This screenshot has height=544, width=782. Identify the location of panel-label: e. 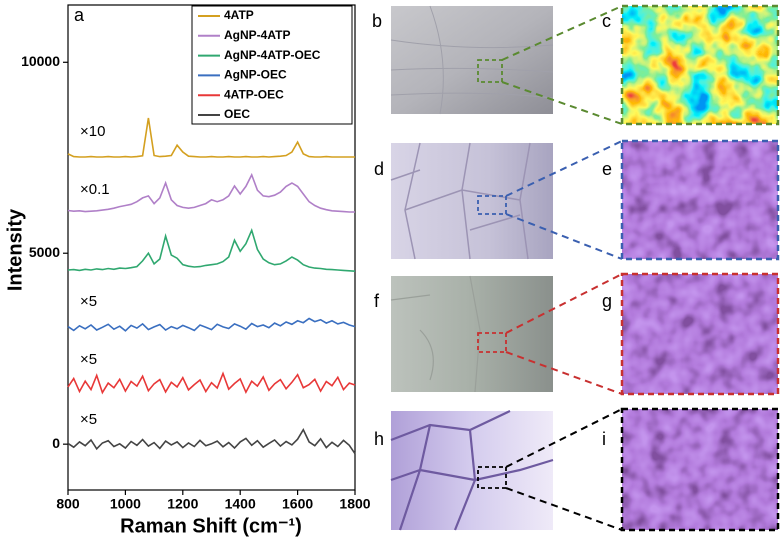
(607, 169).